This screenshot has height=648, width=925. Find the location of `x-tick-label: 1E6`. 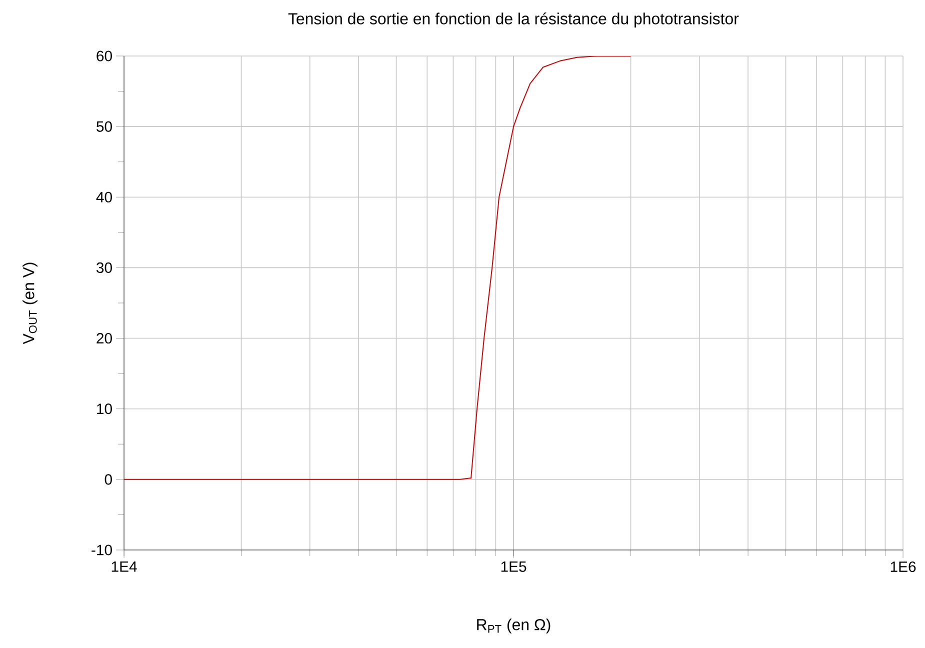

x-tick-label: 1E6 is located at coordinates (903, 566).